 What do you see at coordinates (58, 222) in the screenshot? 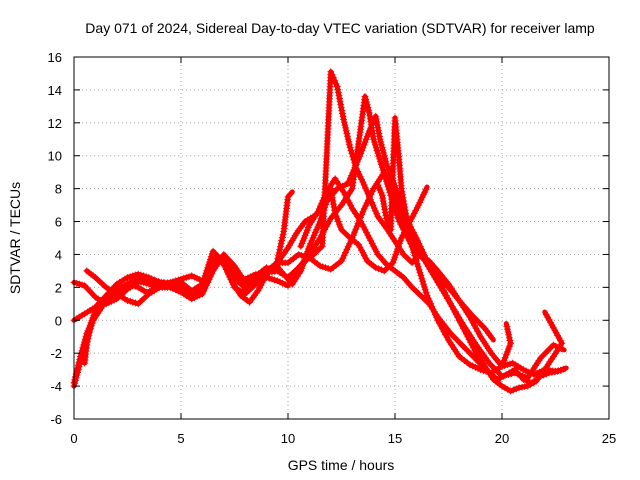
I see `y-tick-label: 6` at bounding box center [58, 222].